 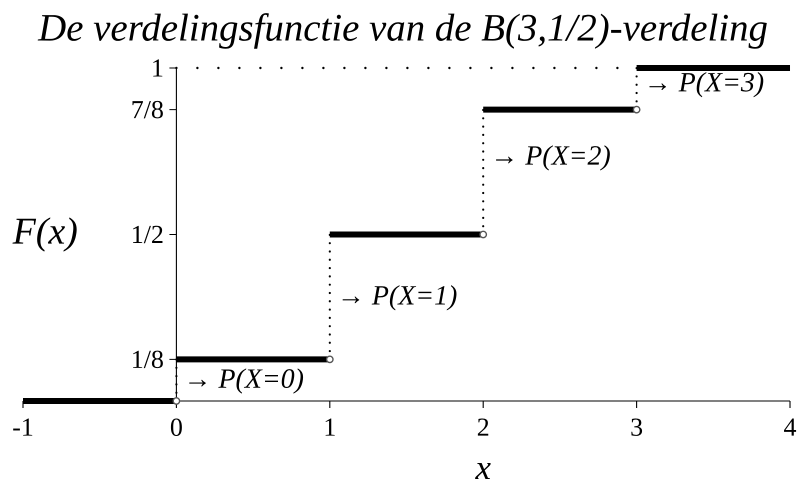 What do you see at coordinates (330, 427) in the screenshot?
I see `x-tick-label: 1` at bounding box center [330, 427].